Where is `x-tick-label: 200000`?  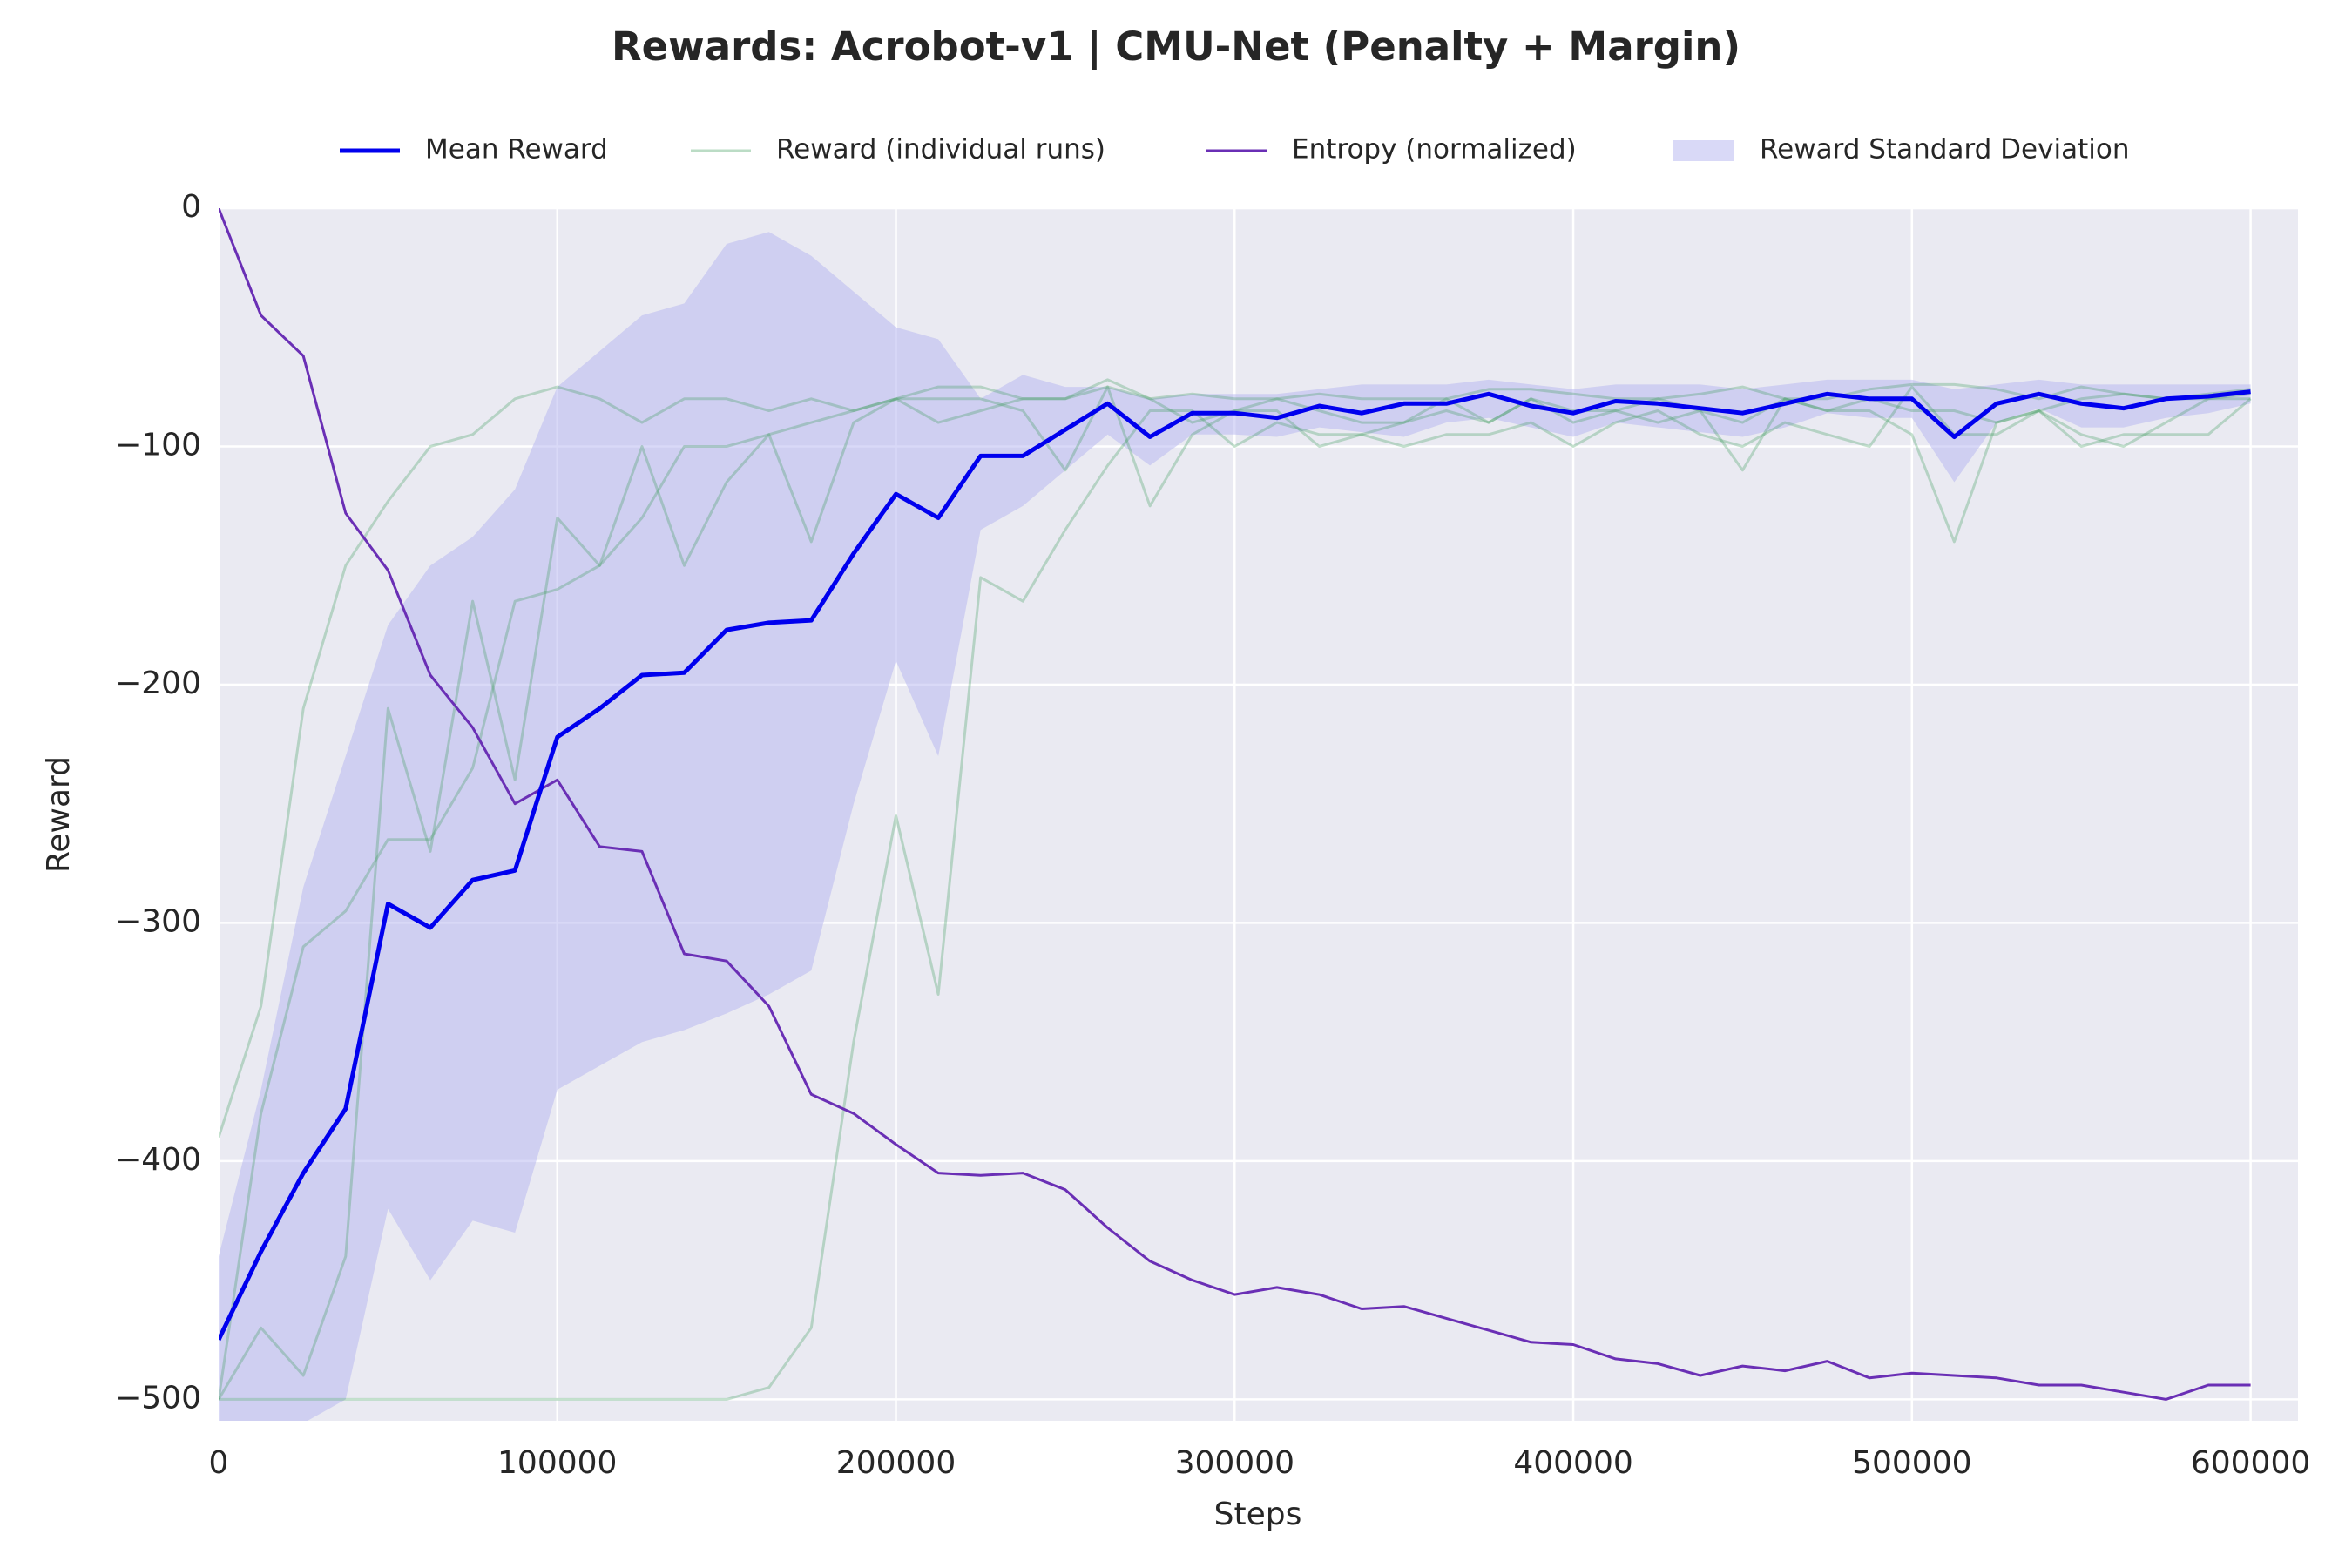
x-tick-label: 200000 is located at coordinates (896, 1463).